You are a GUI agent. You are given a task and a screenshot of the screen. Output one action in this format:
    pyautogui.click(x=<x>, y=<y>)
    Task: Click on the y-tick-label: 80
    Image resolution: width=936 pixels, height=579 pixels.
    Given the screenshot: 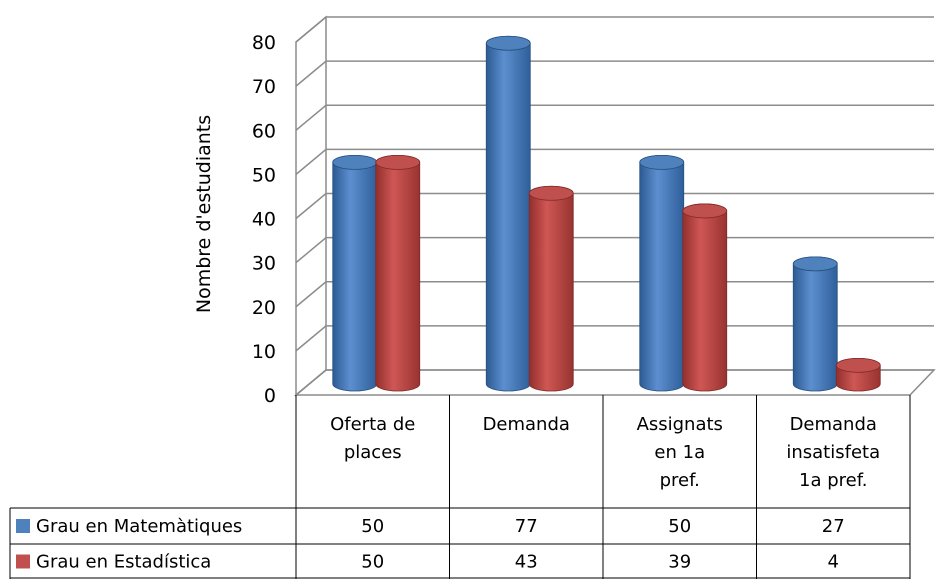 What is the action you would take?
    pyautogui.click(x=264, y=43)
    